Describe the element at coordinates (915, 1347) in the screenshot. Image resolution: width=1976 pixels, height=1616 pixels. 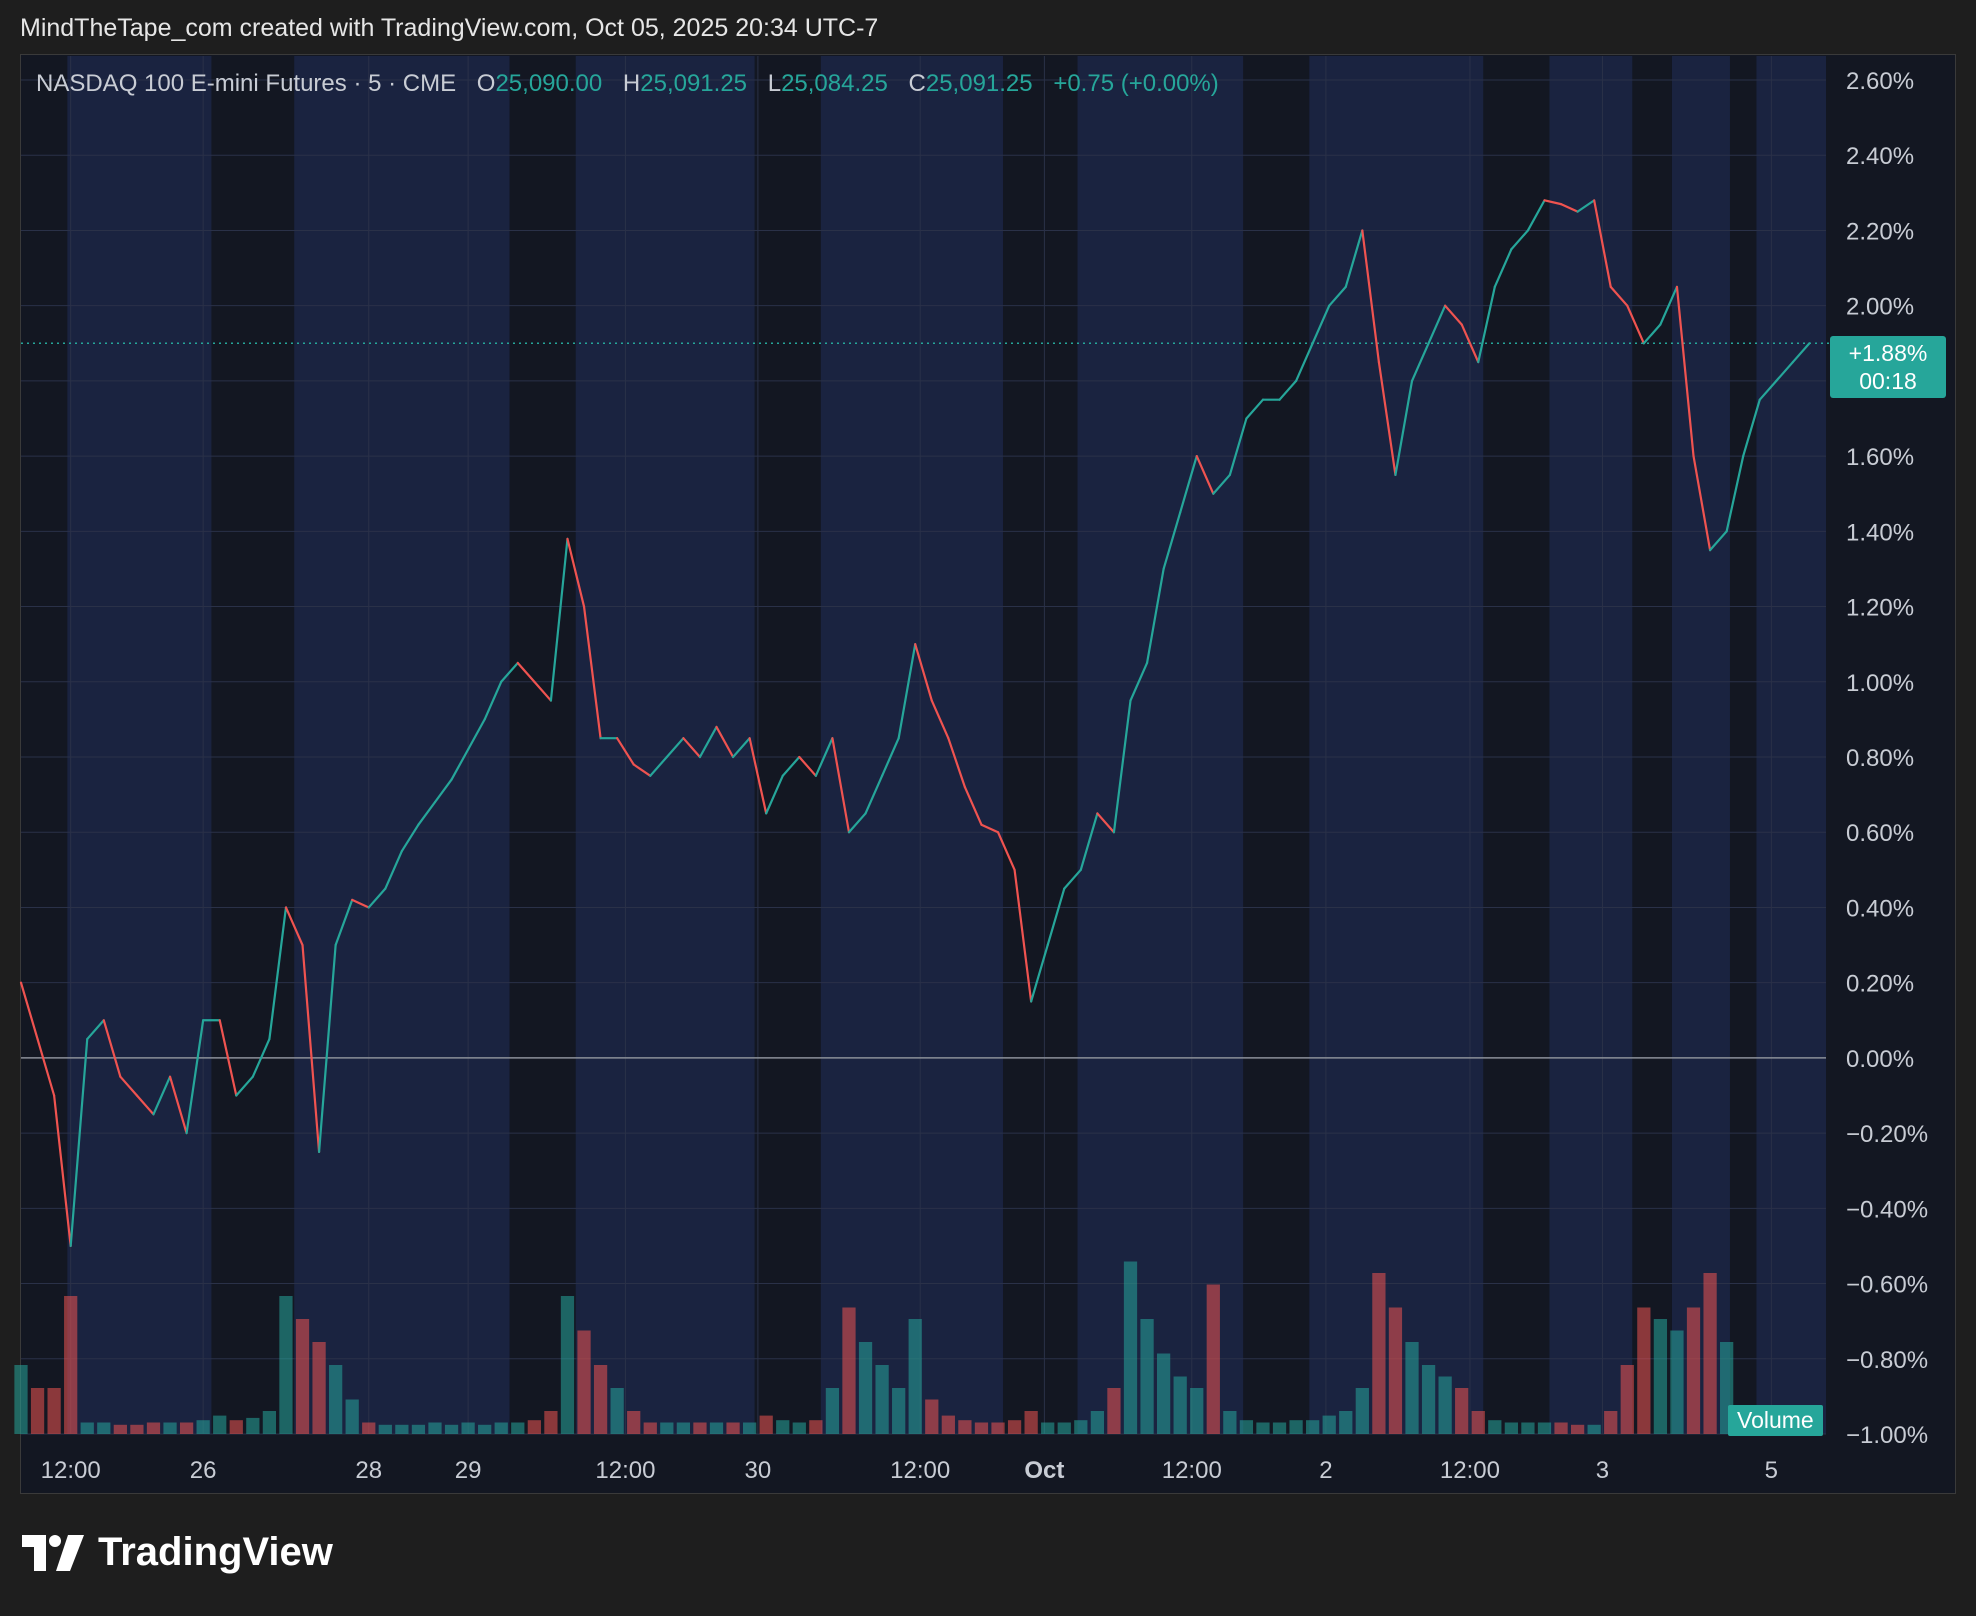
I see `volume-bars` at that location.